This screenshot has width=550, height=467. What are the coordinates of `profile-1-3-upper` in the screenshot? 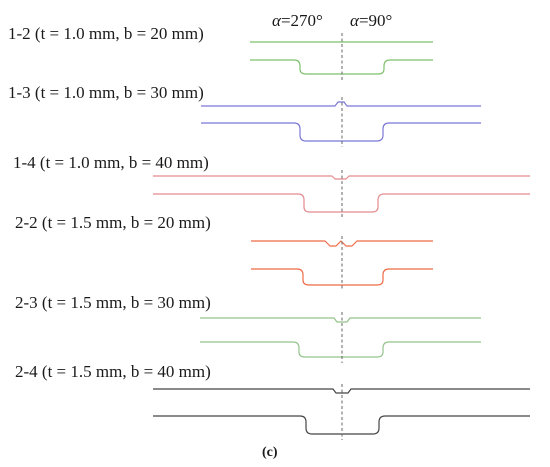 It's located at (341, 104).